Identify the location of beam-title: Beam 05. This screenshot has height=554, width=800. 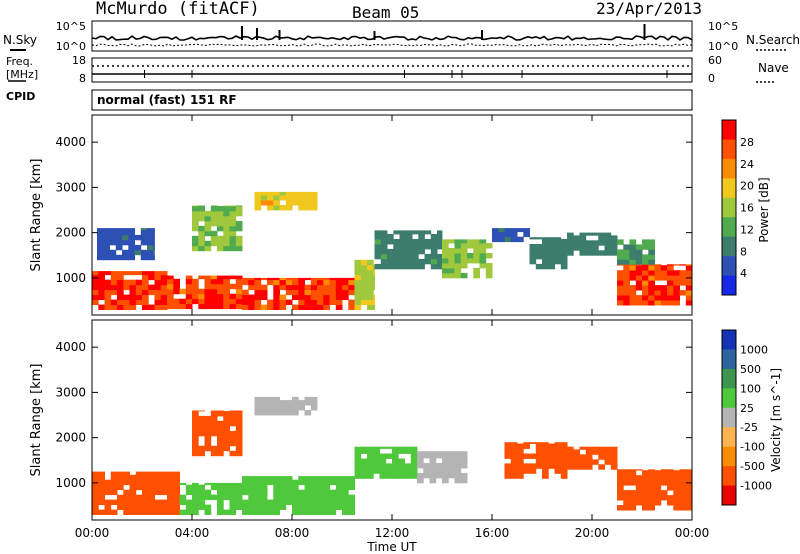
(385, 12).